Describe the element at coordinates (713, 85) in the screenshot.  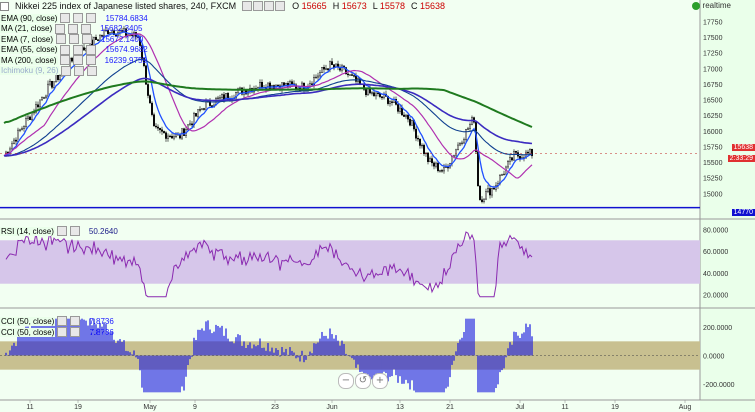
I see `price-tick-label: 16750` at that location.